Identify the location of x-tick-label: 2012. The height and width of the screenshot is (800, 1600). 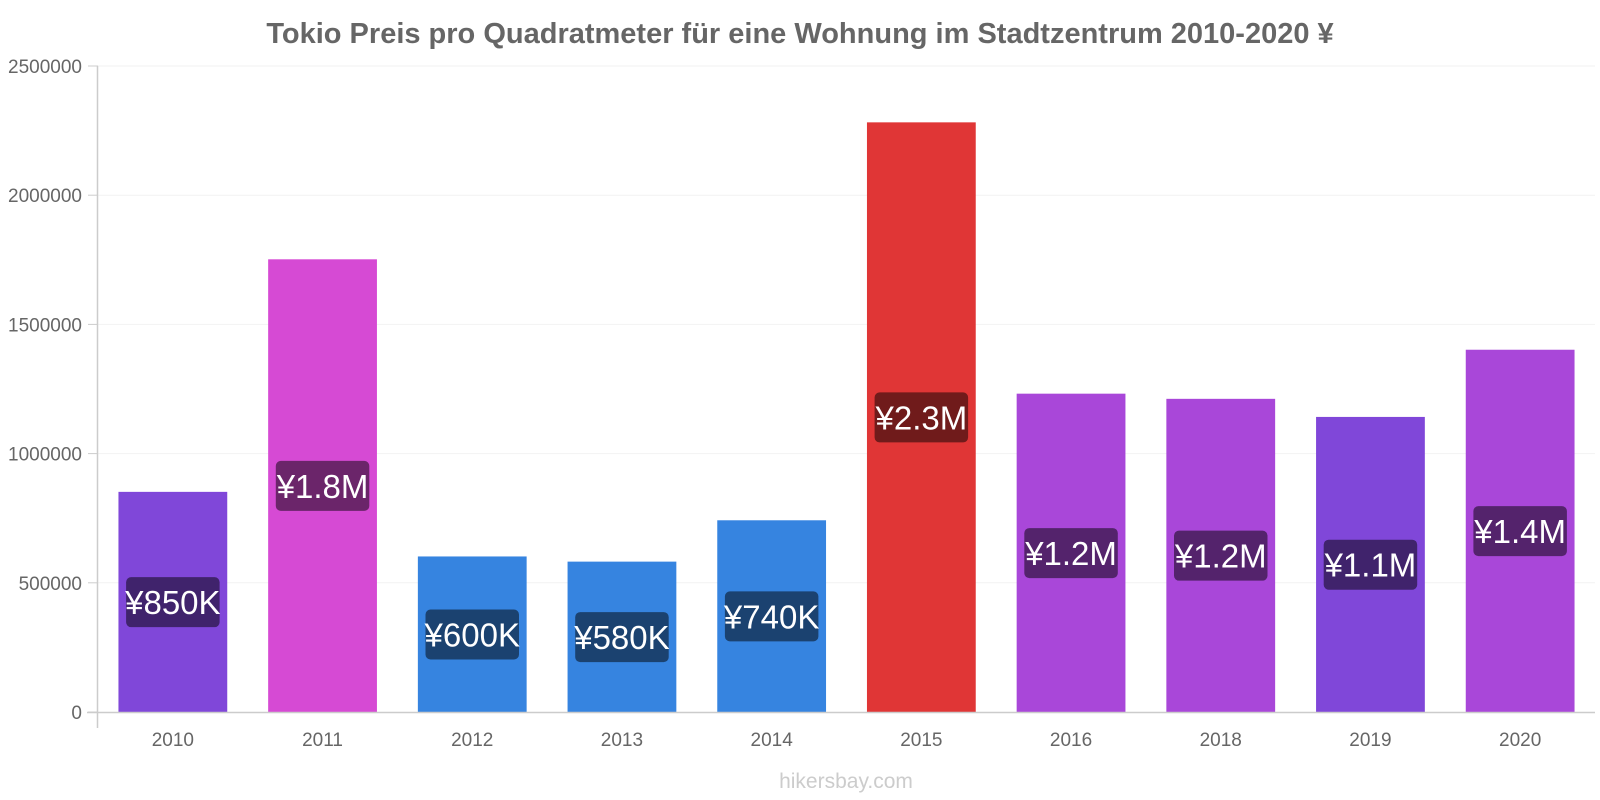
(472, 740).